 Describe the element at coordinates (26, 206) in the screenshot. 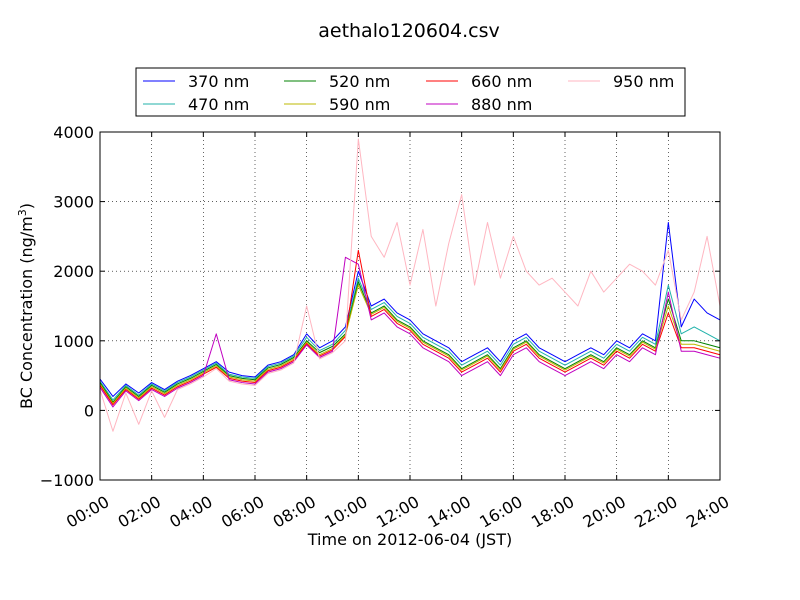

I see `y-axis-label-end: )` at that location.